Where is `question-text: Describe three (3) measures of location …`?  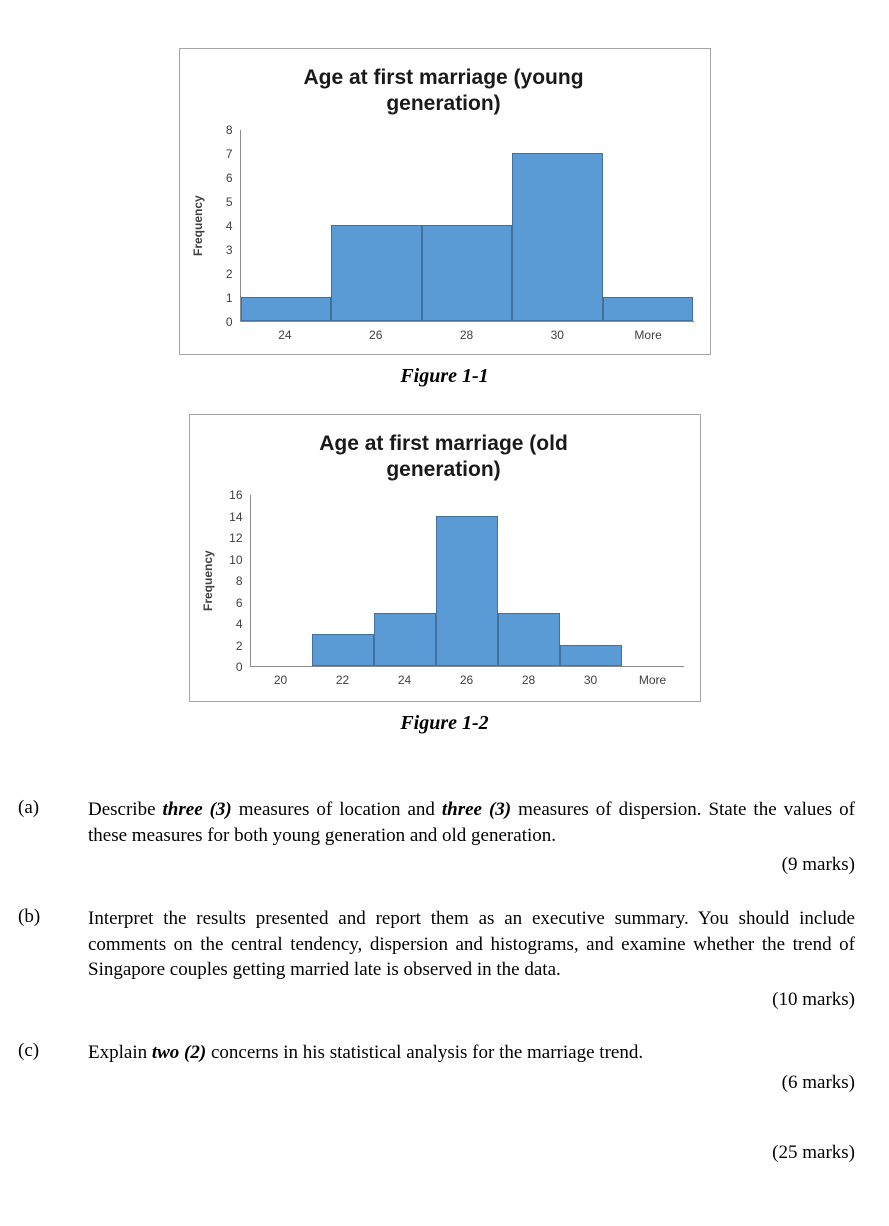
question-text: Describe three (3) measures of location … is located at coordinates (471, 822).